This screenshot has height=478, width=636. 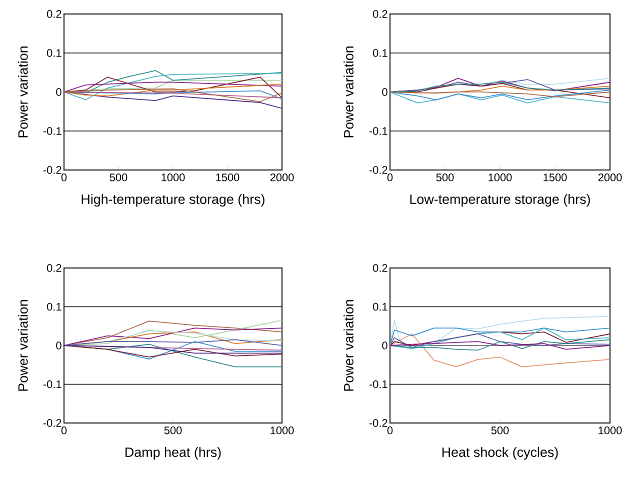 What do you see at coordinates (173, 453) in the screenshot?
I see `x-axis-title: Damp heat (hrs)` at bounding box center [173, 453].